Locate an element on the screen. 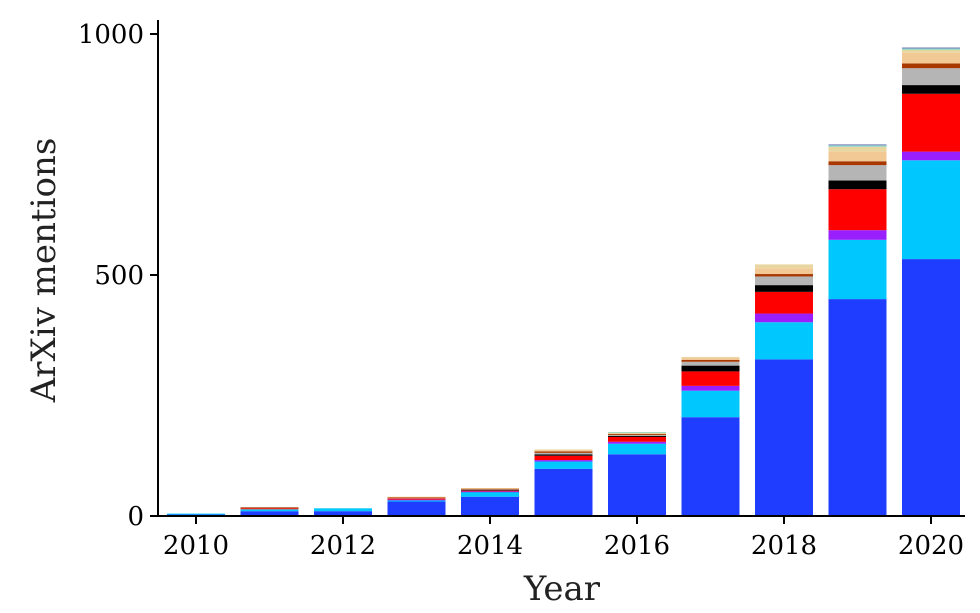 This screenshot has width=980, height=613. x-tick-label-2018: 2018 is located at coordinates (784, 546).